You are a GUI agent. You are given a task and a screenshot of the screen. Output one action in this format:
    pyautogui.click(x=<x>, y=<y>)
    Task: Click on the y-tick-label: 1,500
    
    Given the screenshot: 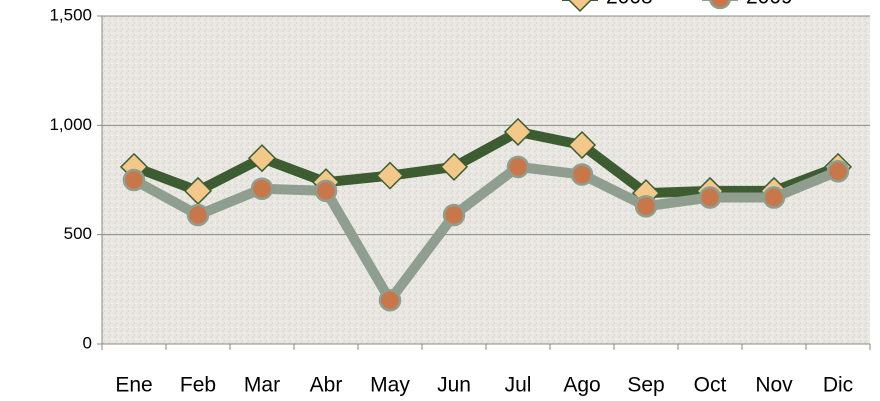 What is the action you would take?
    pyautogui.click(x=70, y=14)
    